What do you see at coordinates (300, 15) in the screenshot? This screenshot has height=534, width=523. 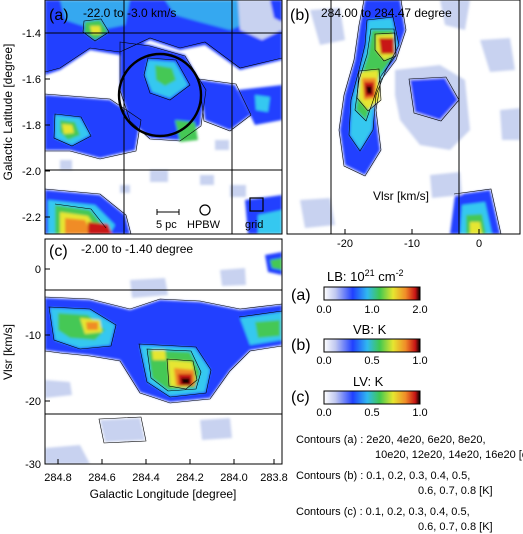 I see `panel-b-tag: (b)` at bounding box center [300, 15].